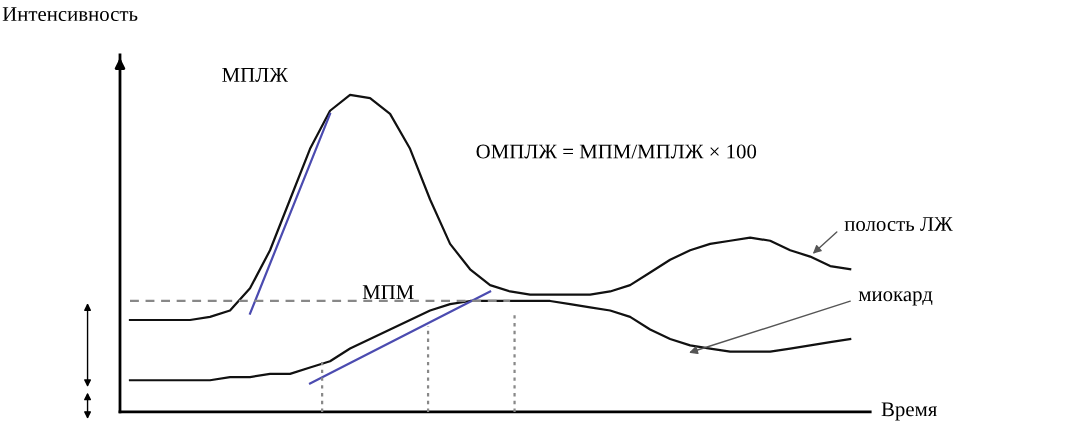  I want to click on annotation: МПМ, so click(388, 292).